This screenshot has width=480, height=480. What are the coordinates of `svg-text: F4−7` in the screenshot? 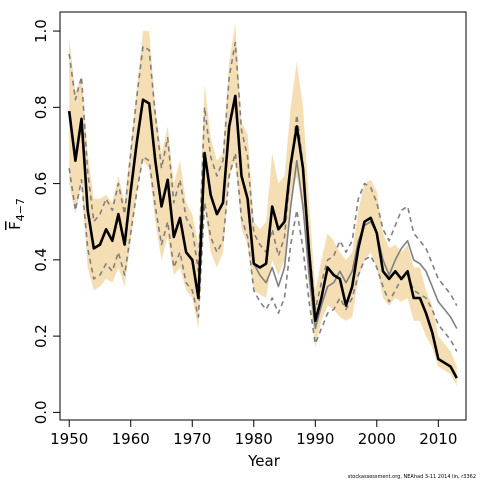 It's located at (16, 214).